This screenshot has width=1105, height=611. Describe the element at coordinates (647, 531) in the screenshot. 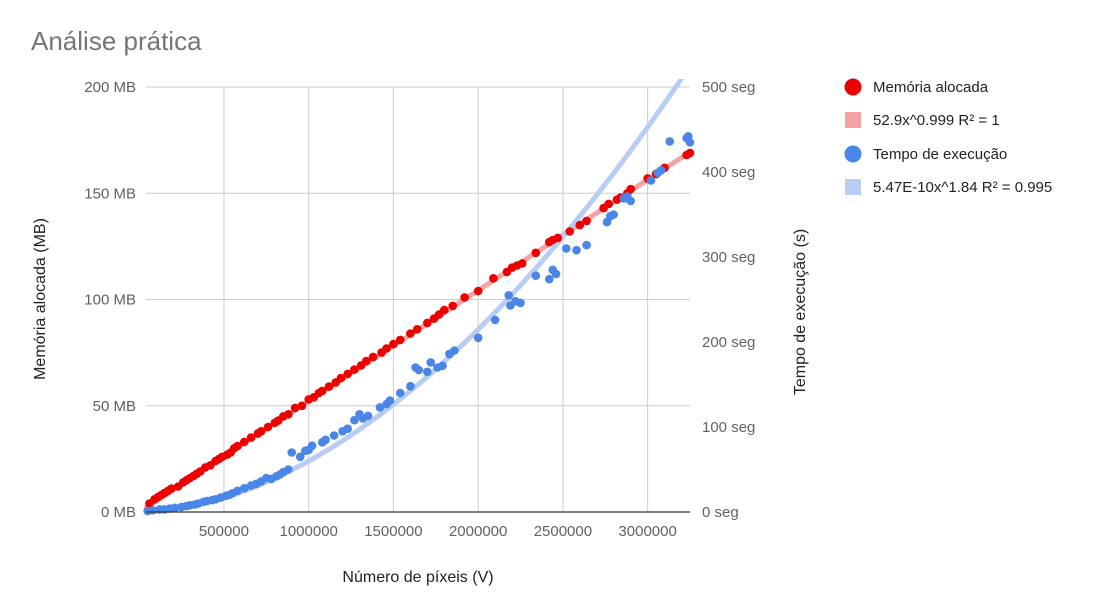

I see `x-tick-label: 3000000` at that location.